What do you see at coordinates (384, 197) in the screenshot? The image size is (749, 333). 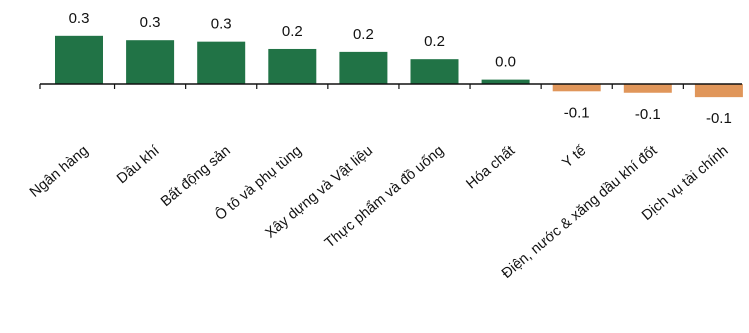 I see `category-label: Thực phẩm và đồ uống` at bounding box center [384, 197].